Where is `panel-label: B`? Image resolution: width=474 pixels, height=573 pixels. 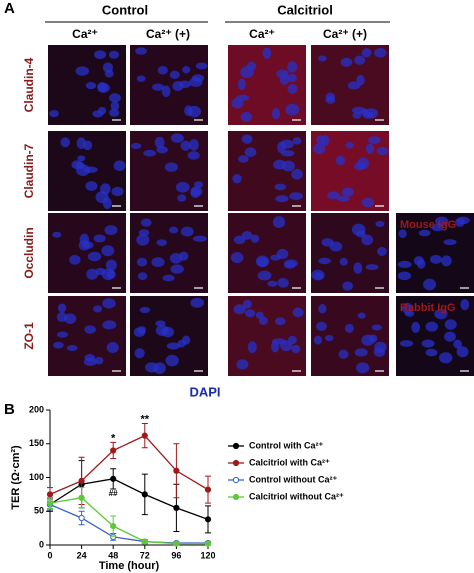 panel-label: B is located at coordinates (9, 409).